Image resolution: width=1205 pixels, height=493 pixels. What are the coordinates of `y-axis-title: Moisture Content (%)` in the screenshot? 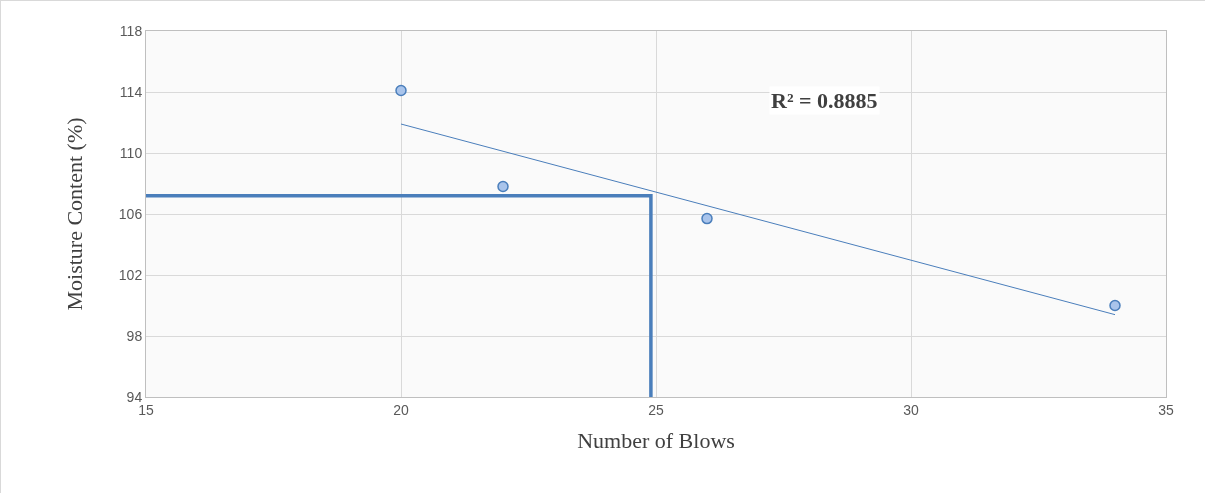 It's located at (74, 214).